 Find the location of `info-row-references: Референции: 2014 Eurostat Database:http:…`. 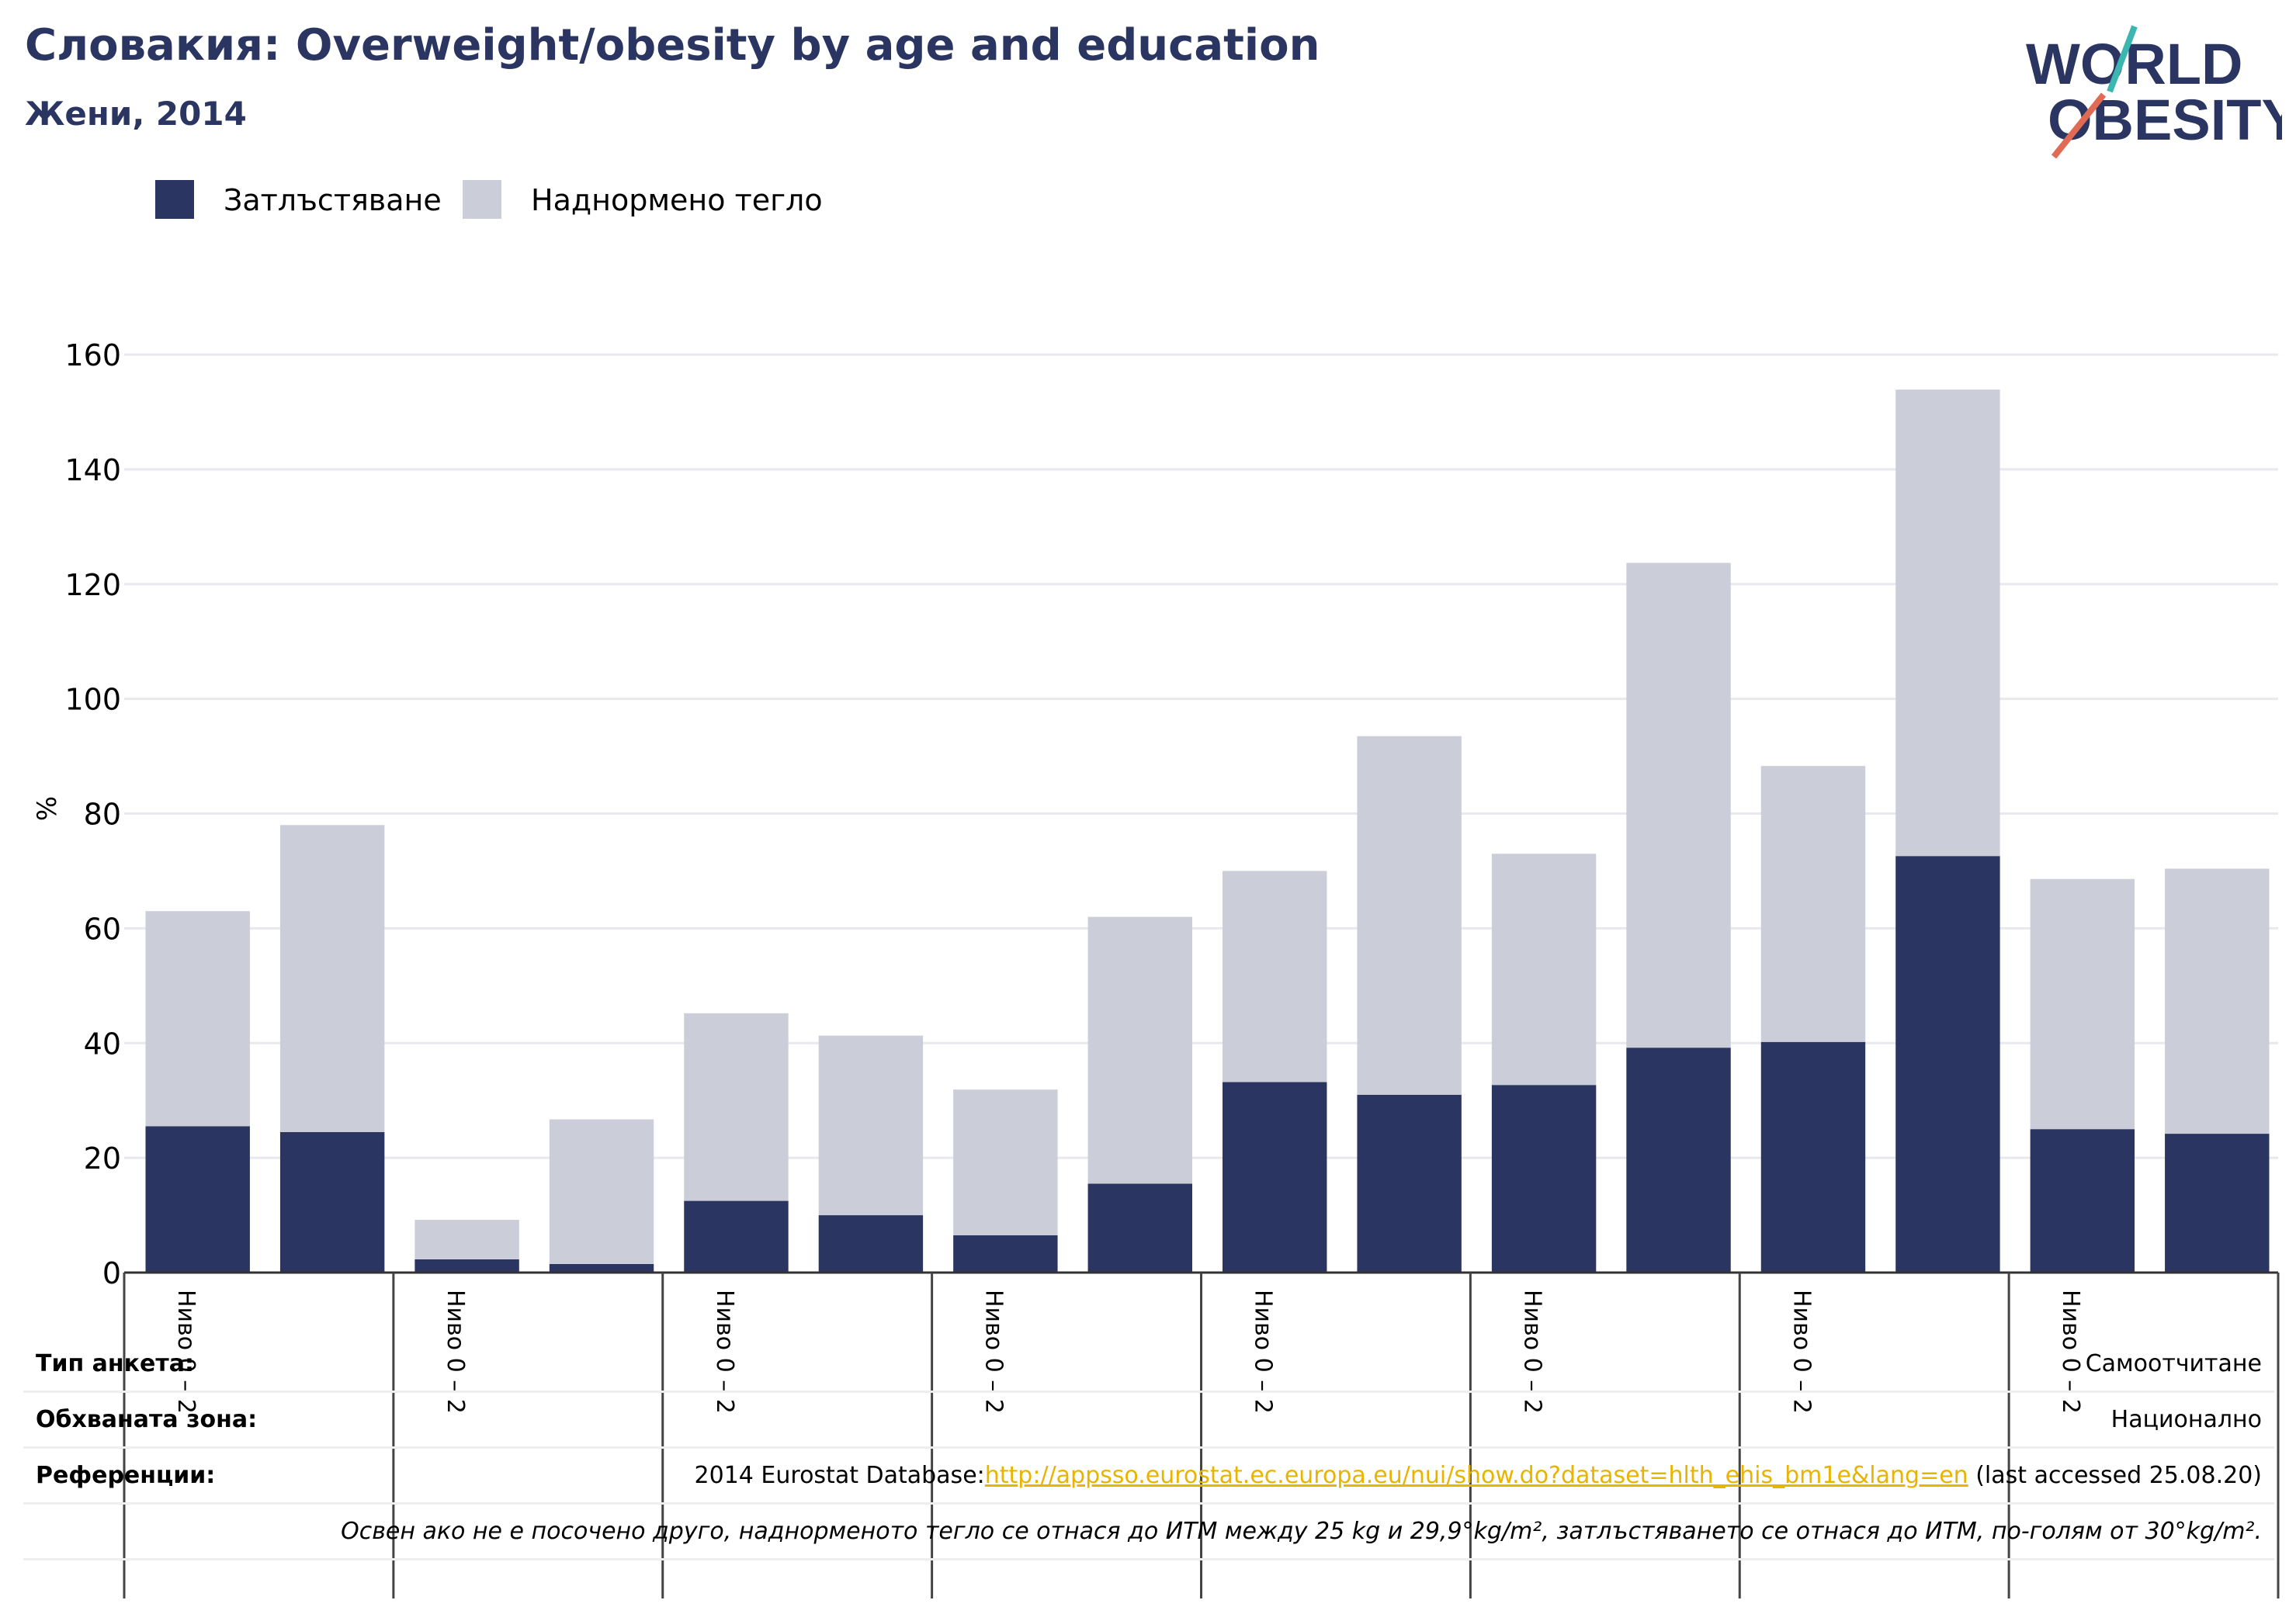

info-row-references: Референции: 2014 Eurostat Database:http:… is located at coordinates (1148, 1475).